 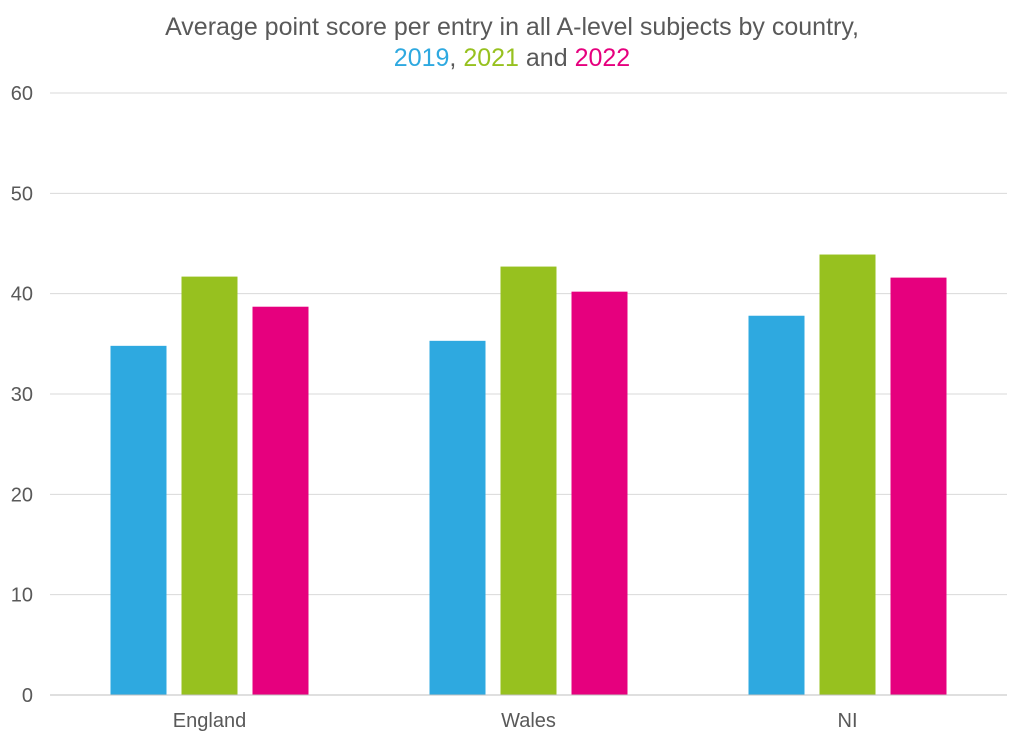 What do you see at coordinates (918, 486) in the screenshot?
I see `bar-ni-2022` at bounding box center [918, 486].